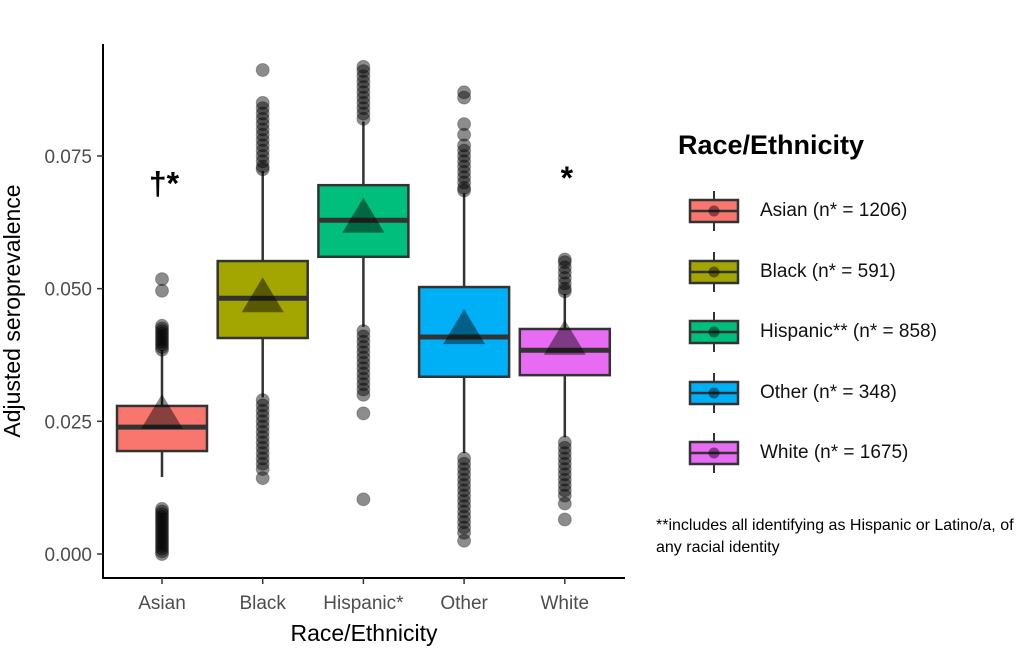 This screenshot has height=649, width=1019. I want to click on x-tick-label: Hispanic*, so click(363, 603).